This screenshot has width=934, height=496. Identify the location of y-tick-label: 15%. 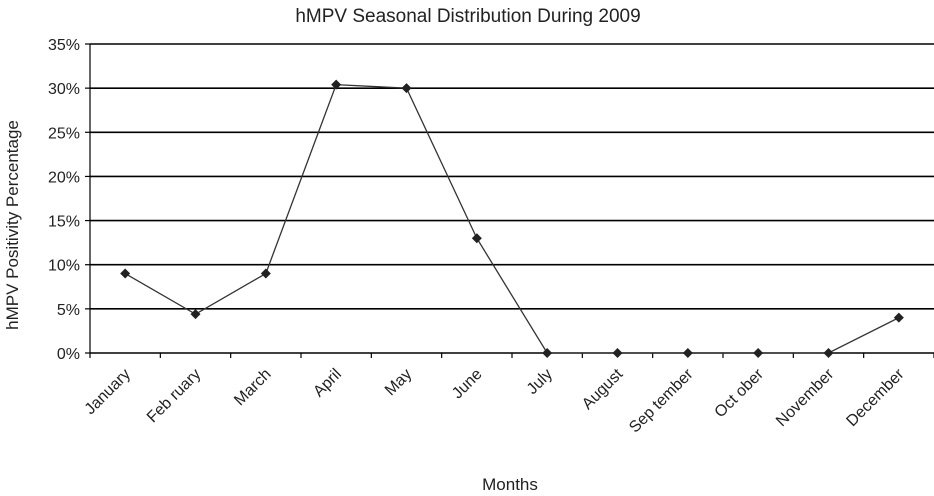
(64, 222).